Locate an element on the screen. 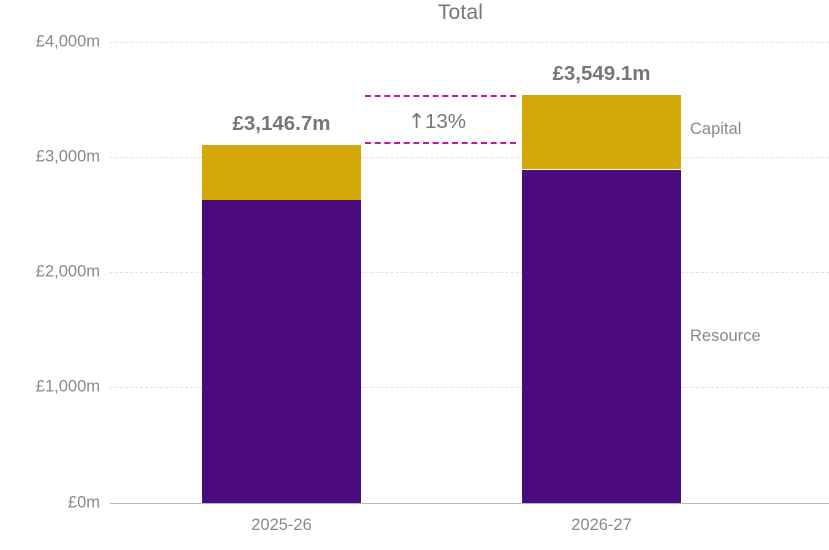  series-label-capital: Capital is located at coordinates (716, 129).